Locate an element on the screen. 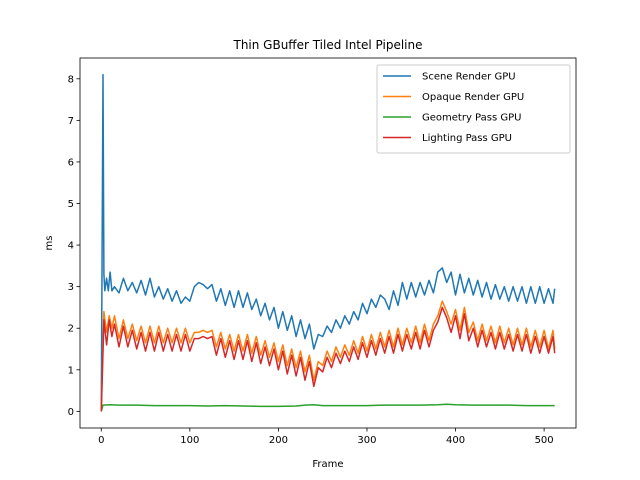 This screenshot has width=640, height=480. x-tick-label-4: 400 is located at coordinates (455, 440).